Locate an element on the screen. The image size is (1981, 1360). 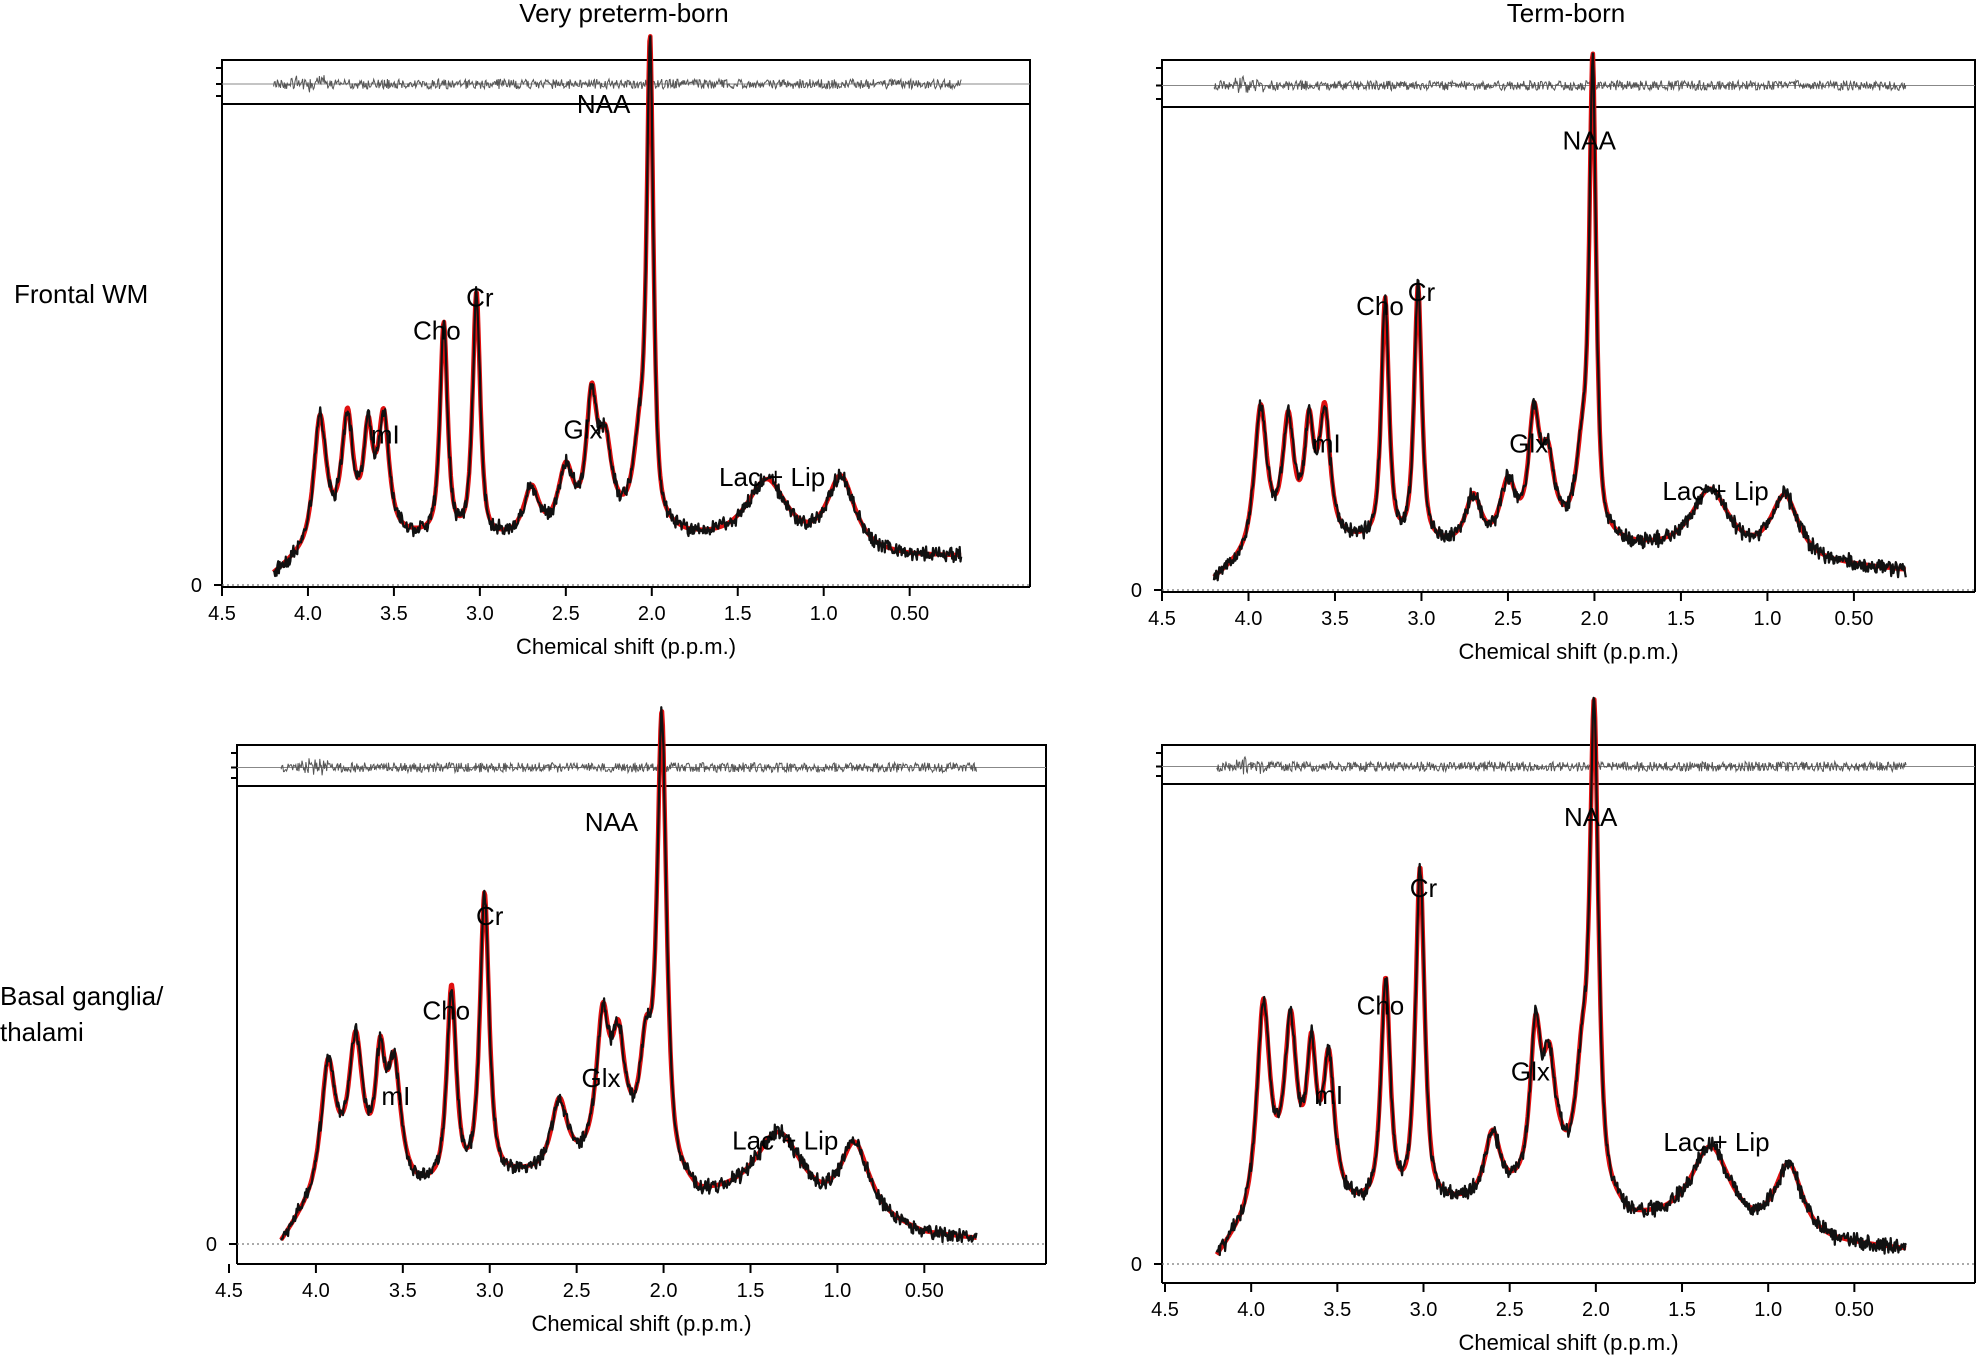
row-title-frontal-wm: Frontal WM is located at coordinates (81, 294).